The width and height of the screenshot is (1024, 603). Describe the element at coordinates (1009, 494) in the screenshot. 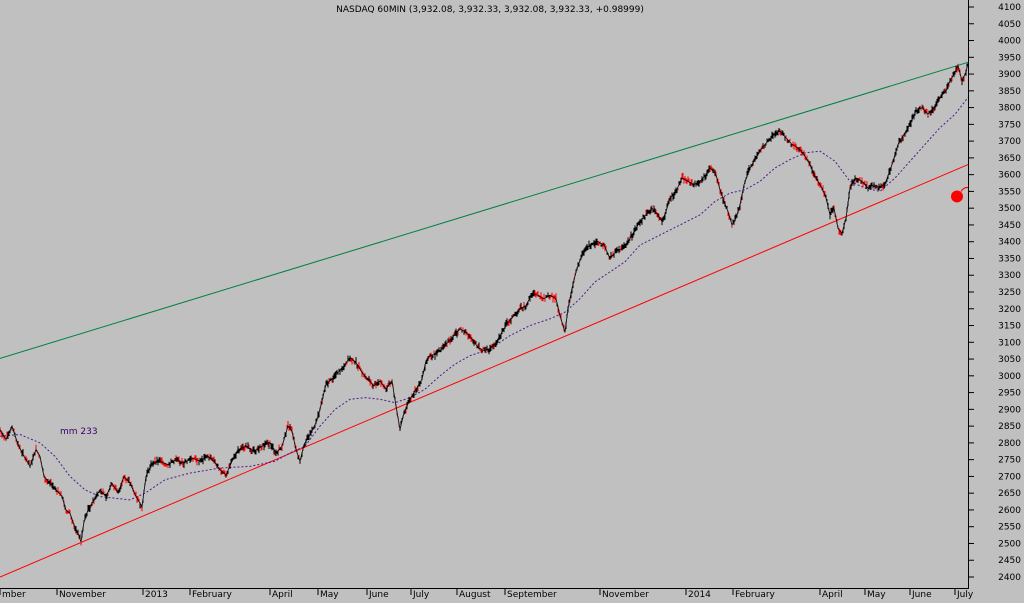

I see `y-tick-label: 2650` at that location.